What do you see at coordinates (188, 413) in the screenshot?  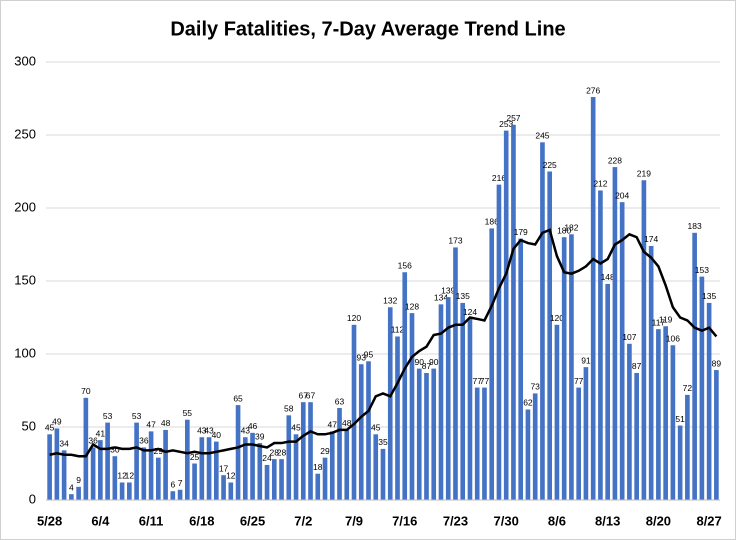 I see `data-label: 55` at bounding box center [188, 413].